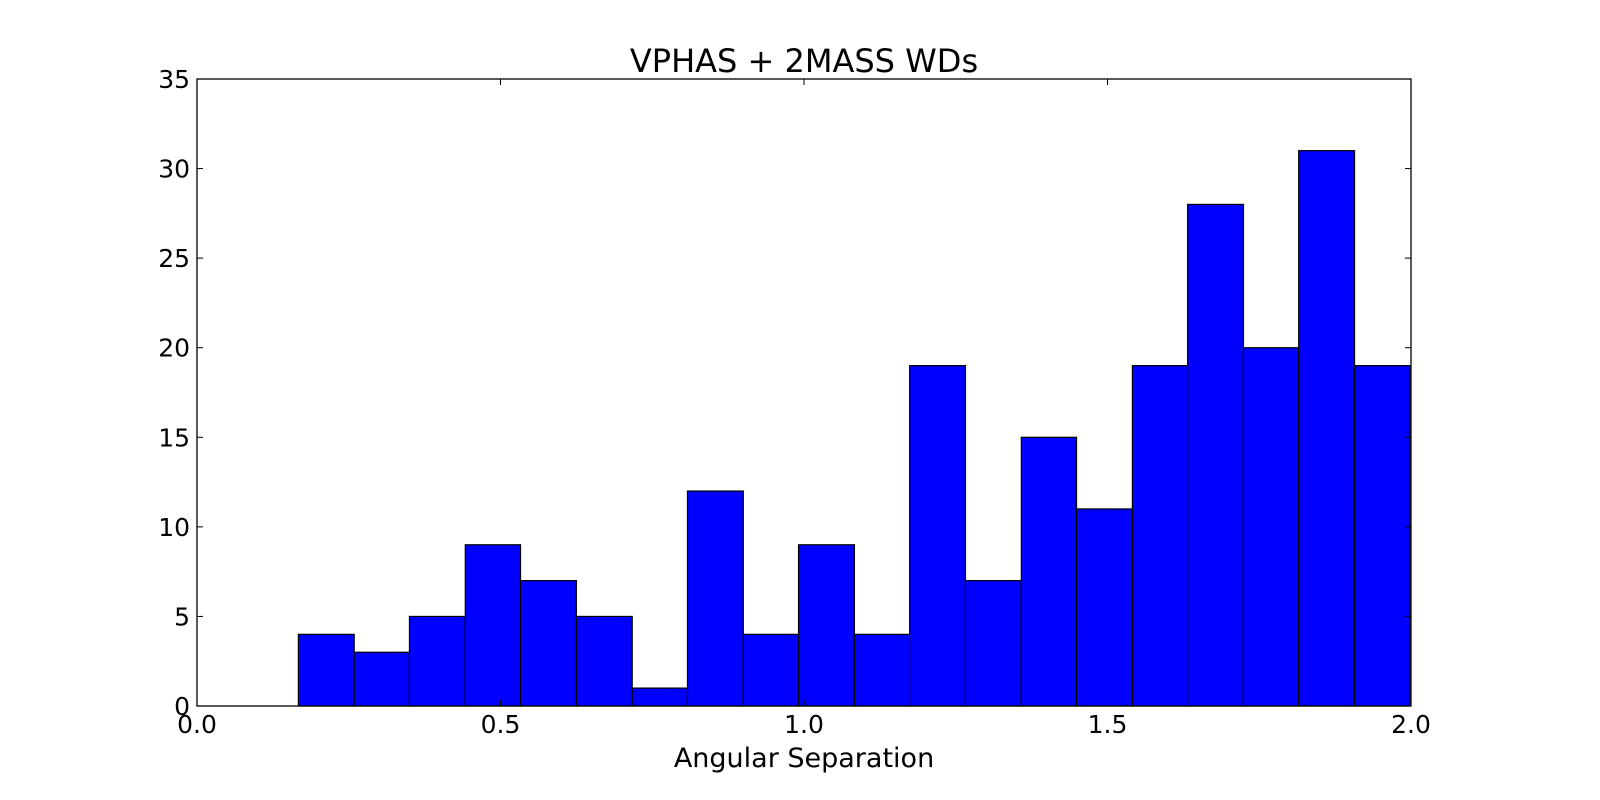 This screenshot has width=1600, height=800. Describe the element at coordinates (174, 169) in the screenshot. I see `y-tick-label: 30` at that location.